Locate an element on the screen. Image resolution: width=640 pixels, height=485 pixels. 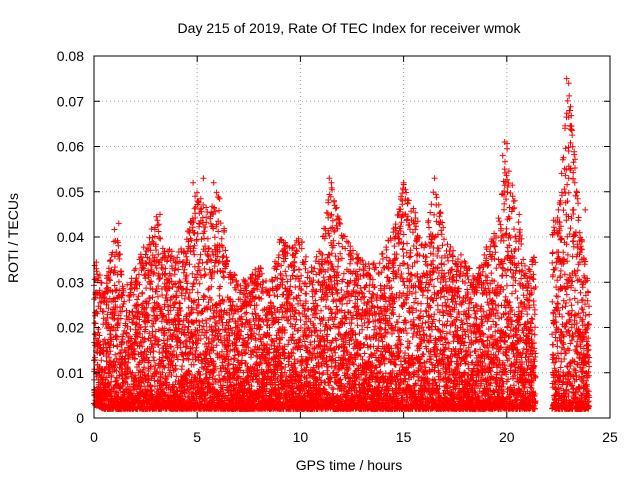
data-point-2012 is located at coordinates (198, 292).